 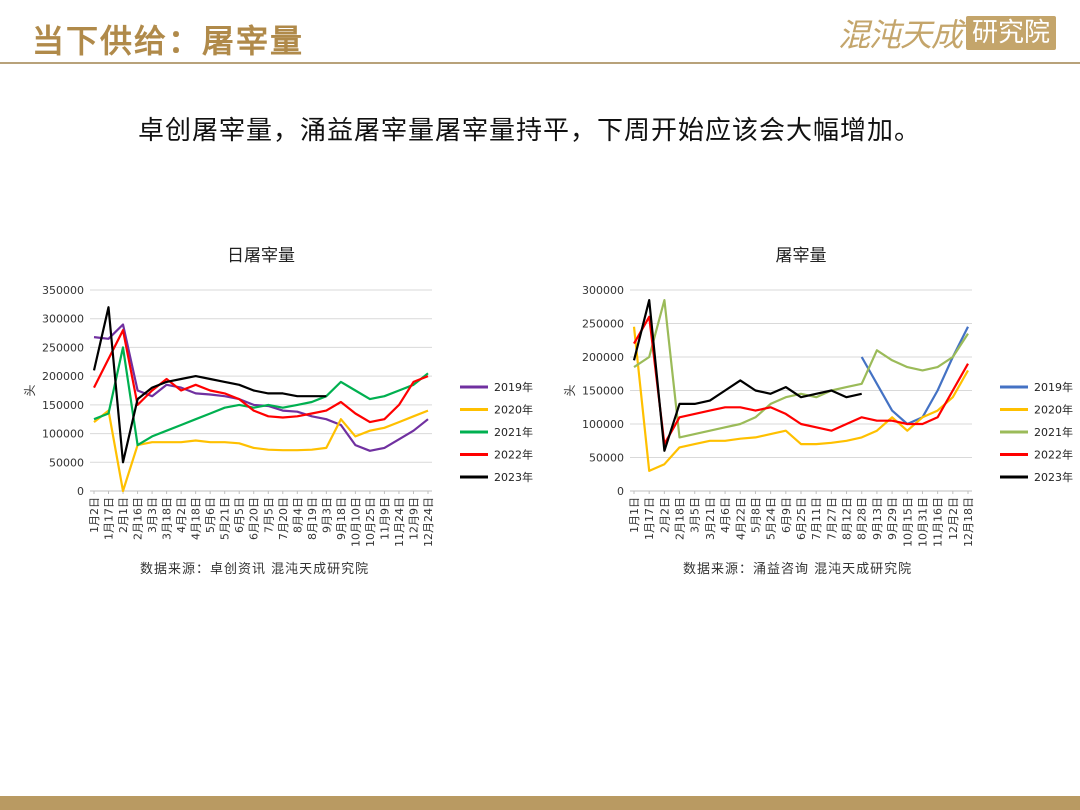 What do you see at coordinates (399, 522) in the screenshot?
I see `x-tick-label: 11月24日` at bounding box center [399, 522].